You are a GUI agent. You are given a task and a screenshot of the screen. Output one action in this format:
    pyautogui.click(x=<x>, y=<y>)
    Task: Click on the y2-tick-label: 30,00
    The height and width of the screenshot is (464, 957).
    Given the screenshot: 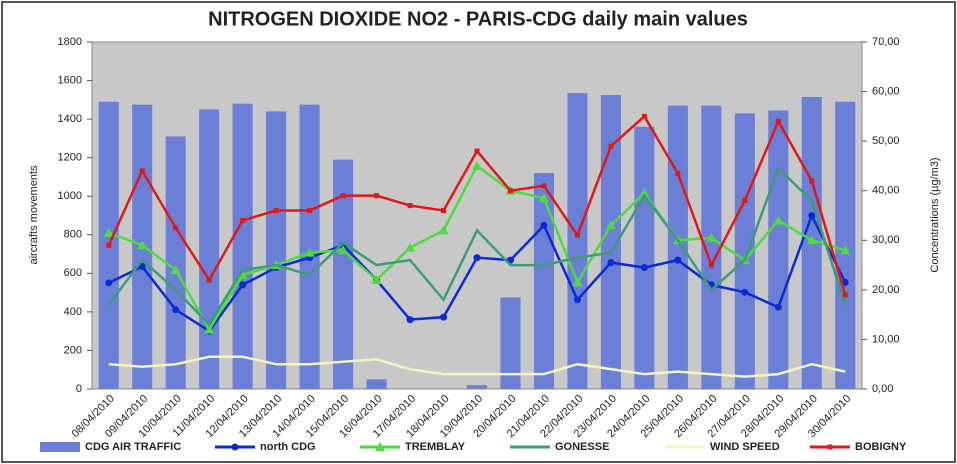 What is the action you would take?
    pyautogui.click(x=886, y=240)
    